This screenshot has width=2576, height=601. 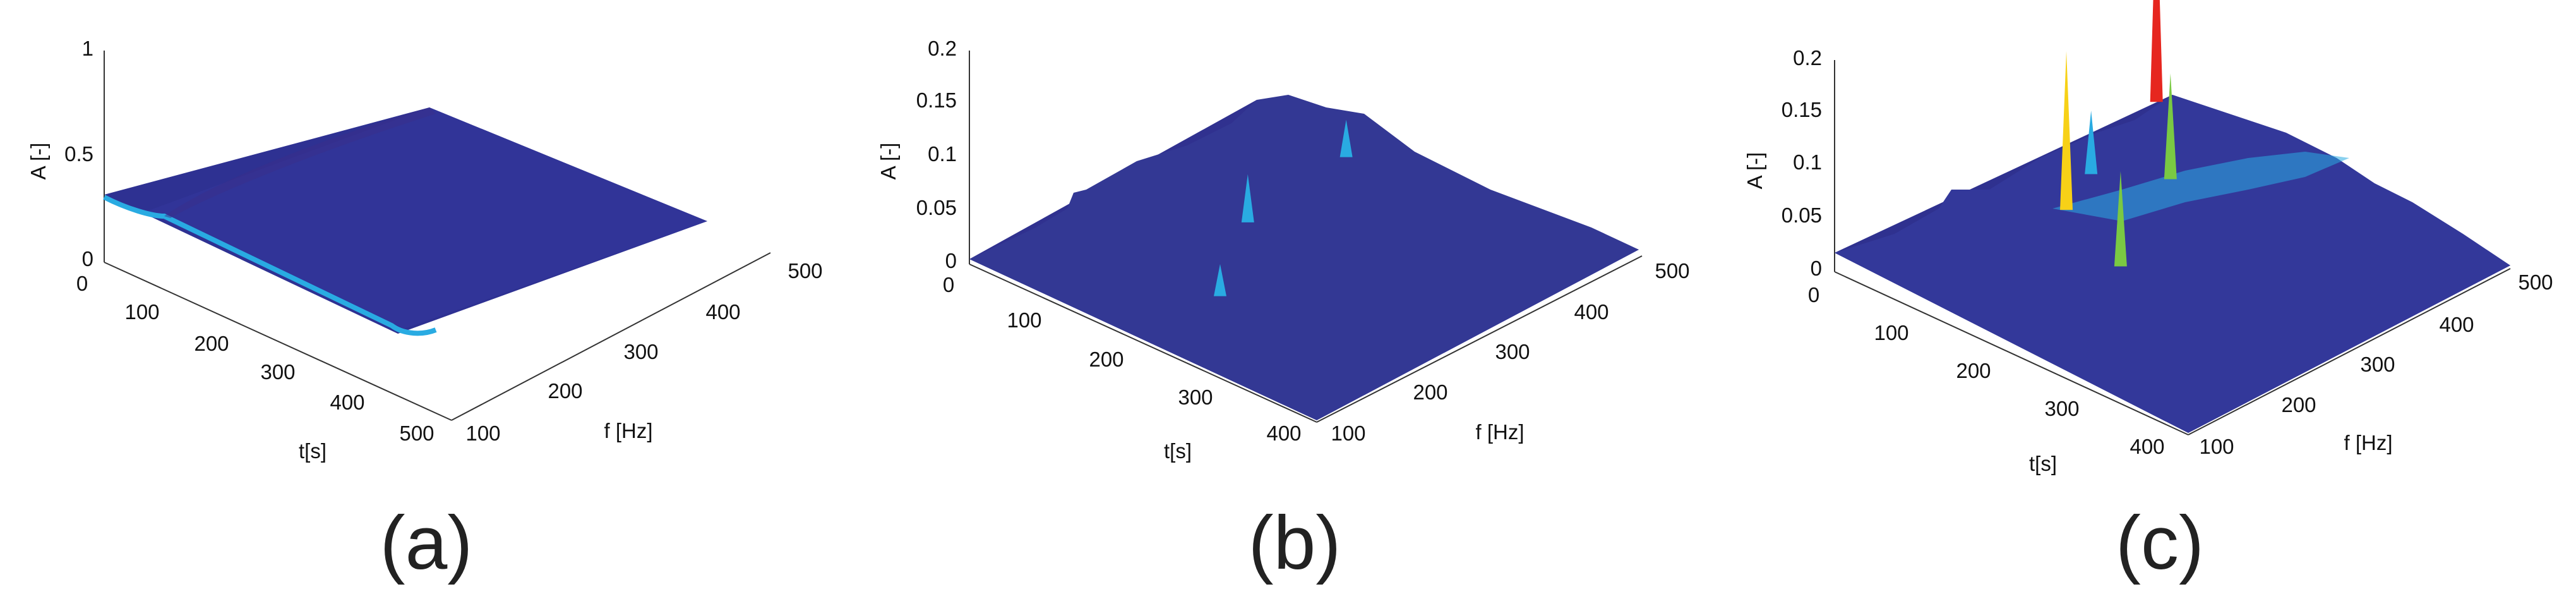 I want to click on panel-c-z-tick-3: 0.15, so click(x=1802, y=109).